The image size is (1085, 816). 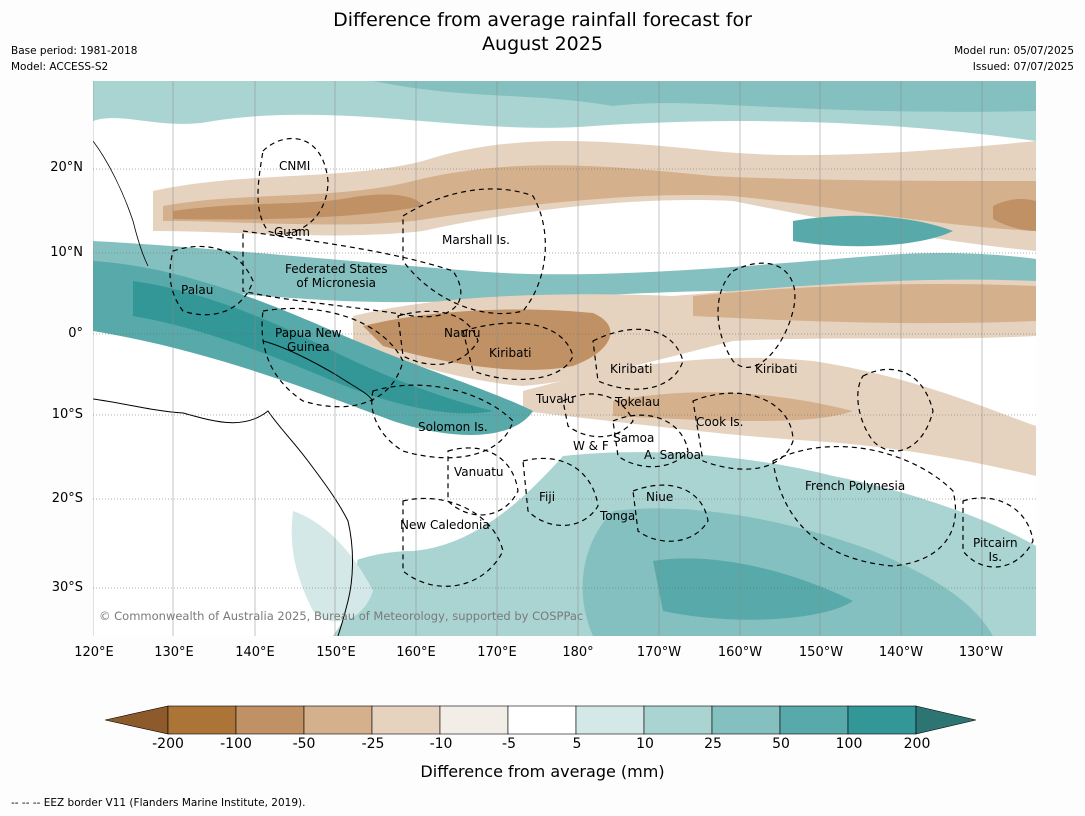 What do you see at coordinates (672, 455) in the screenshot?
I see `label-american-samoa: A. Samoa` at bounding box center [672, 455].